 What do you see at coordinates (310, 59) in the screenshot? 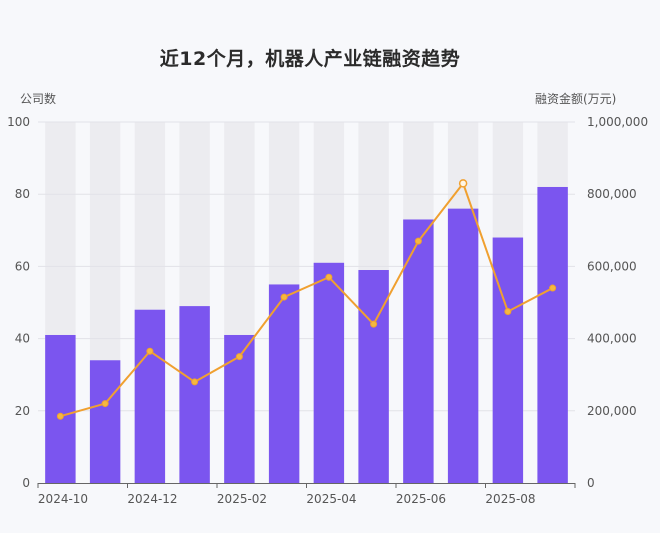
I see `chart-title: 近12个月，机器人产业链融资趋势` at bounding box center [310, 59].